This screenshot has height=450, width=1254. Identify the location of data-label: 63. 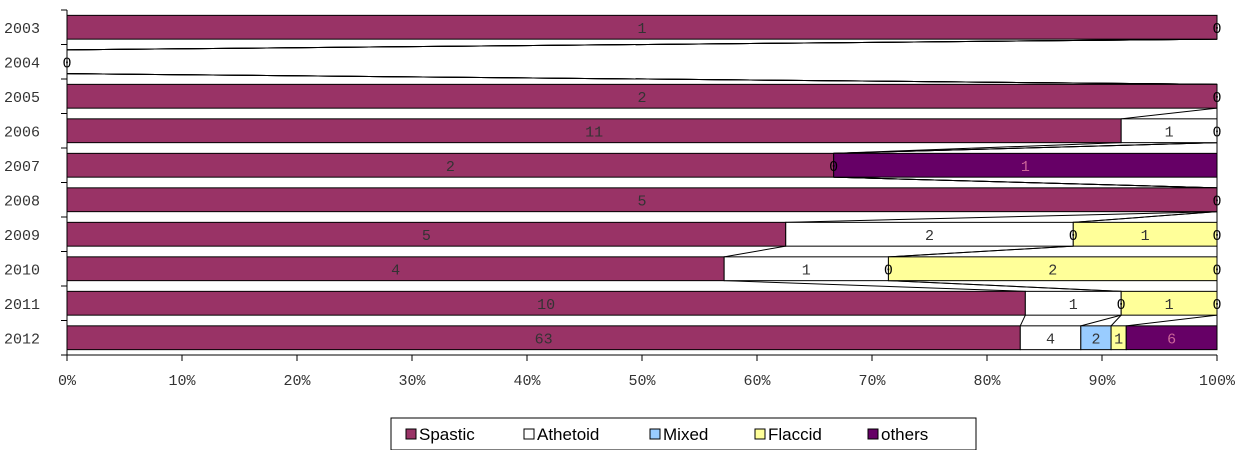
(544, 339).